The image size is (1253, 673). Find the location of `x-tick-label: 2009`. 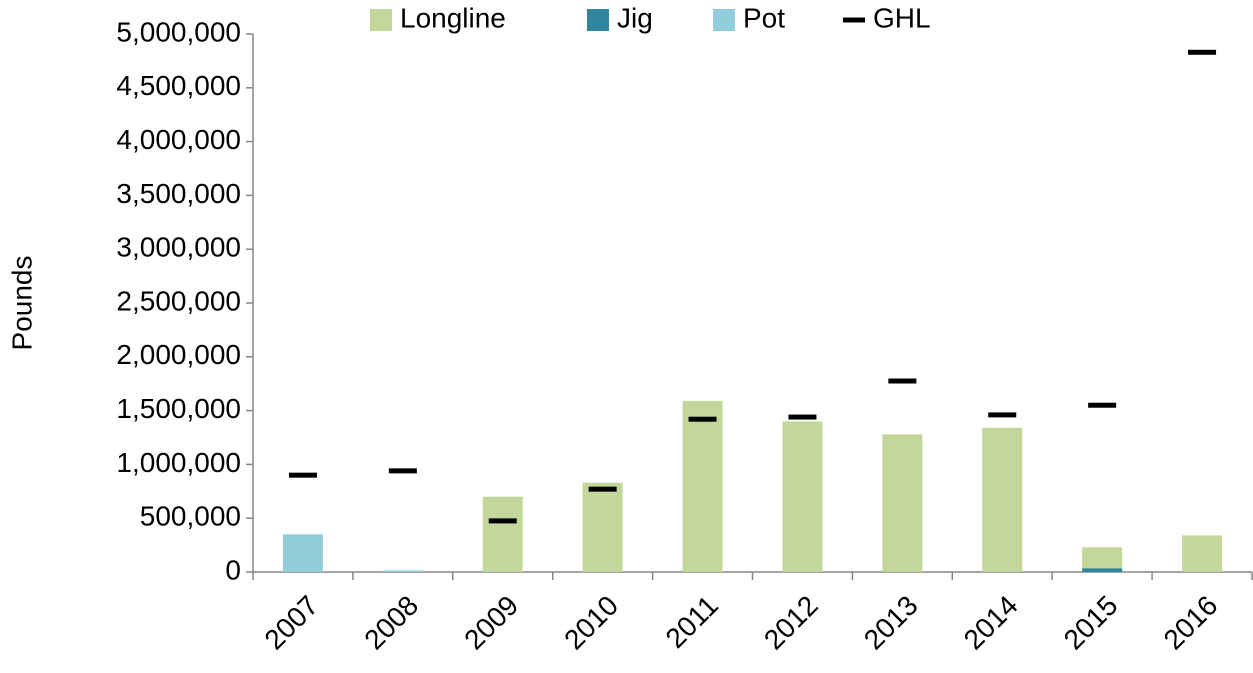

x-tick-label: 2009 is located at coordinates (491, 623).